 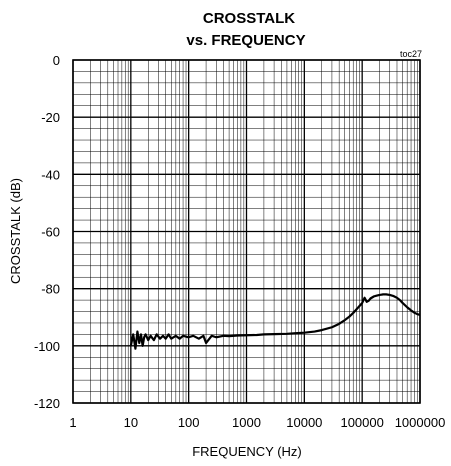 What do you see at coordinates (50, 289) in the screenshot?
I see `y-tick-label: -80` at bounding box center [50, 289].